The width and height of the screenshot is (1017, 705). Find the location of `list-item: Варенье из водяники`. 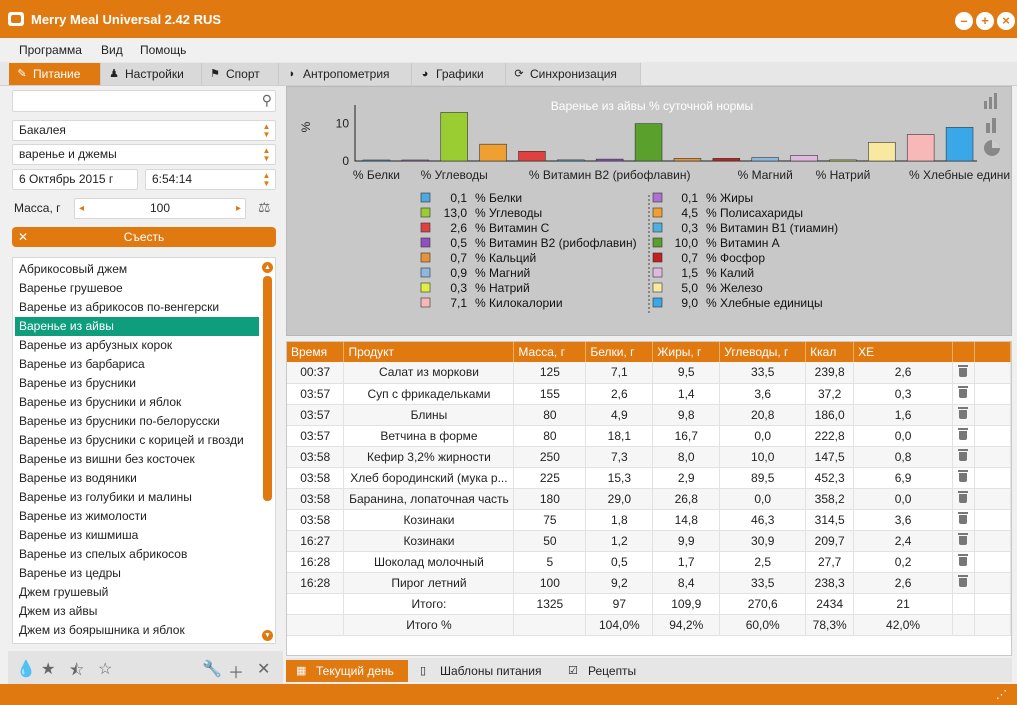

list-item: Варенье из водяники is located at coordinates (78, 478).